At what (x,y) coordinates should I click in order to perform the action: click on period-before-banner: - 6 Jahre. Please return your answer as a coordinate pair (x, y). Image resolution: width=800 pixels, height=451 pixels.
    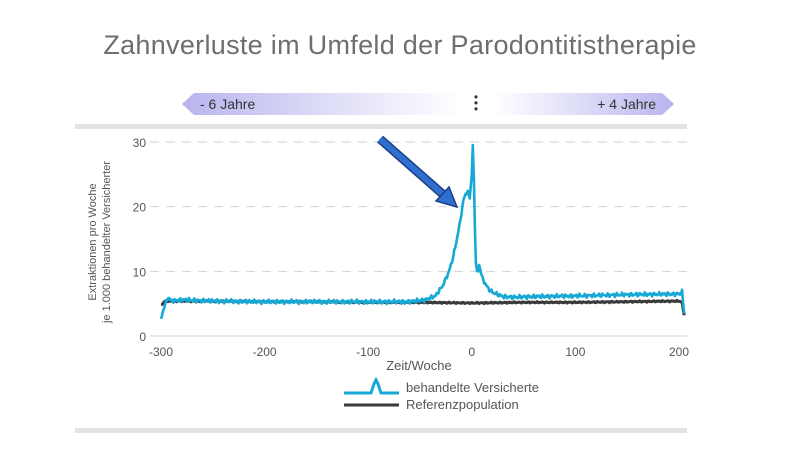
    Looking at the image, I should click on (321, 104).